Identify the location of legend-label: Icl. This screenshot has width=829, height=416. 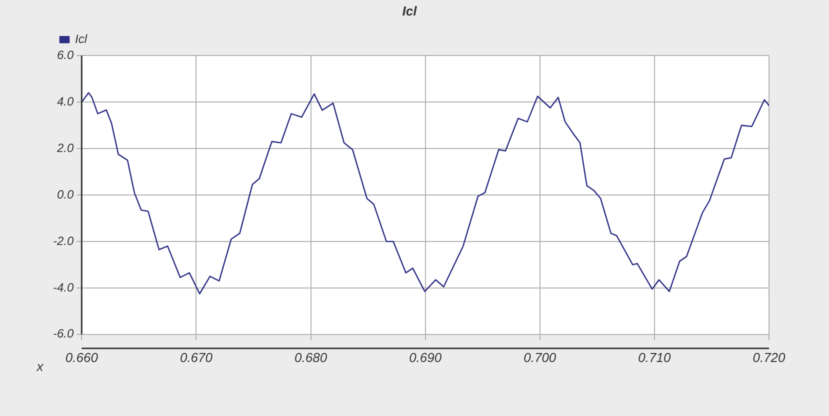
(81, 39).